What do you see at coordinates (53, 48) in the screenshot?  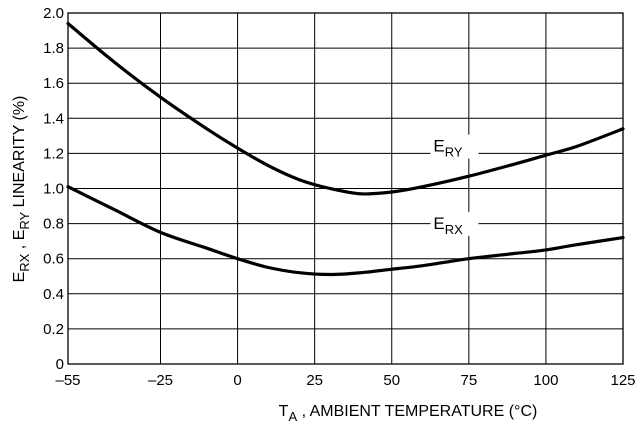 I see `y-tick-label: 1.8` at bounding box center [53, 48].